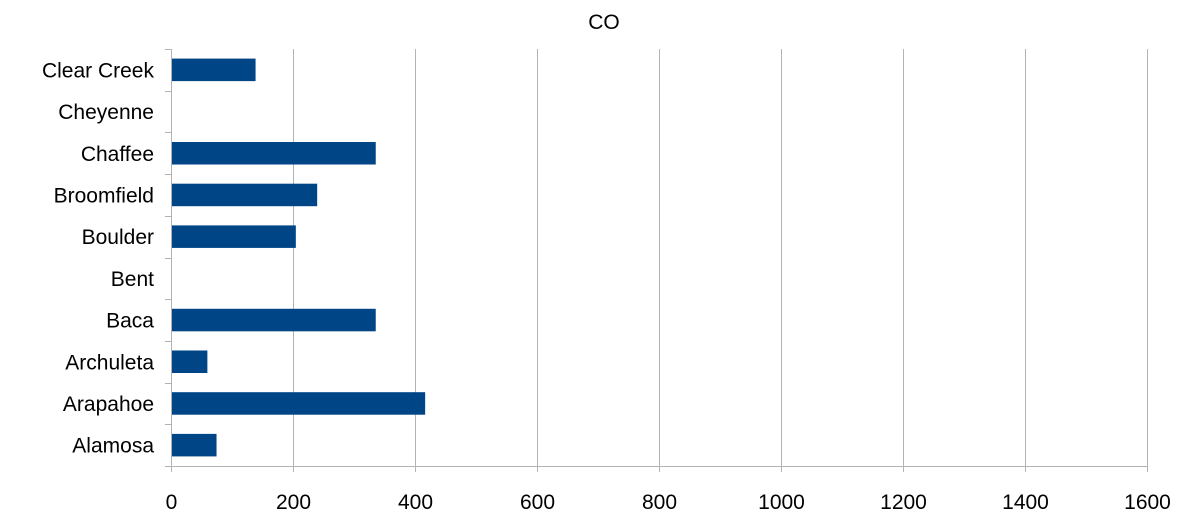 This screenshot has width=1182, height=518. I want to click on bar-boulder, so click(234, 236).